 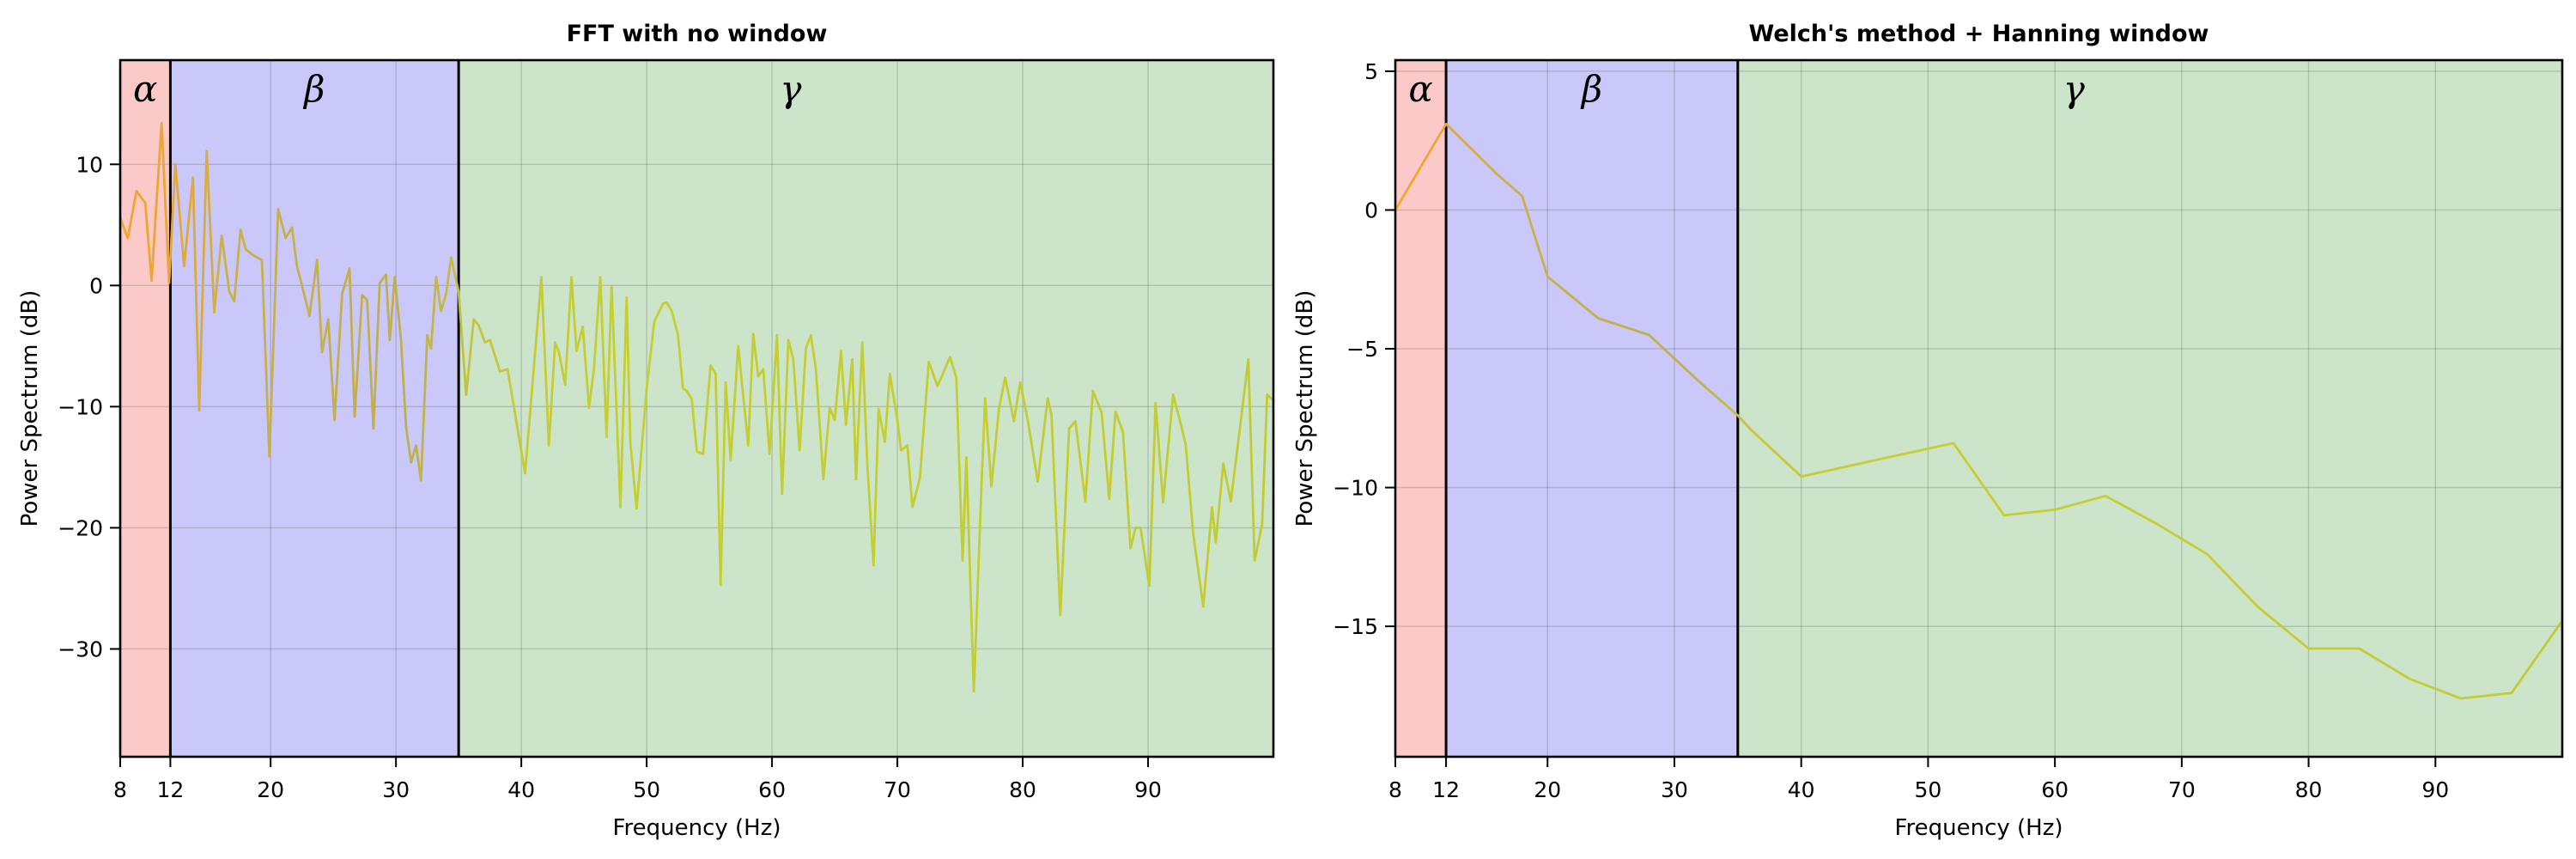 What do you see at coordinates (1979, 34) in the screenshot?
I see `chart-title: Welch's method + Hanning window` at bounding box center [1979, 34].